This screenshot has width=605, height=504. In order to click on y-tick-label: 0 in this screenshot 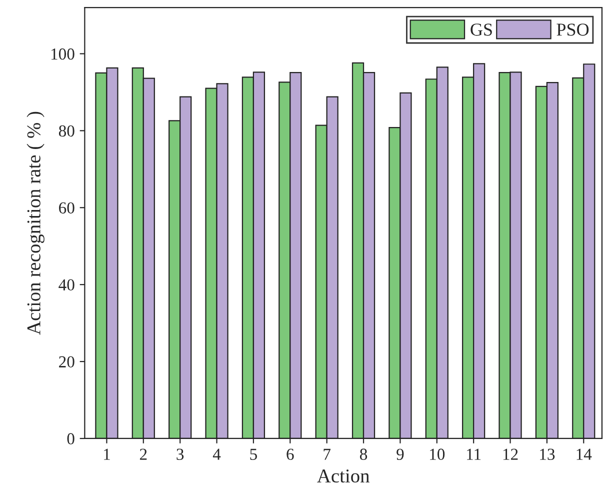, I will do `click(70, 438)`.